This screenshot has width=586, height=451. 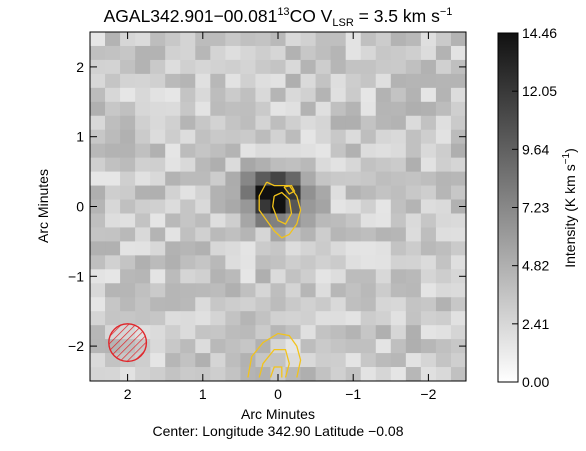 What do you see at coordinates (535, 149) in the screenshot?
I see `colorbar-tick-label: 9.64` at bounding box center [535, 149].